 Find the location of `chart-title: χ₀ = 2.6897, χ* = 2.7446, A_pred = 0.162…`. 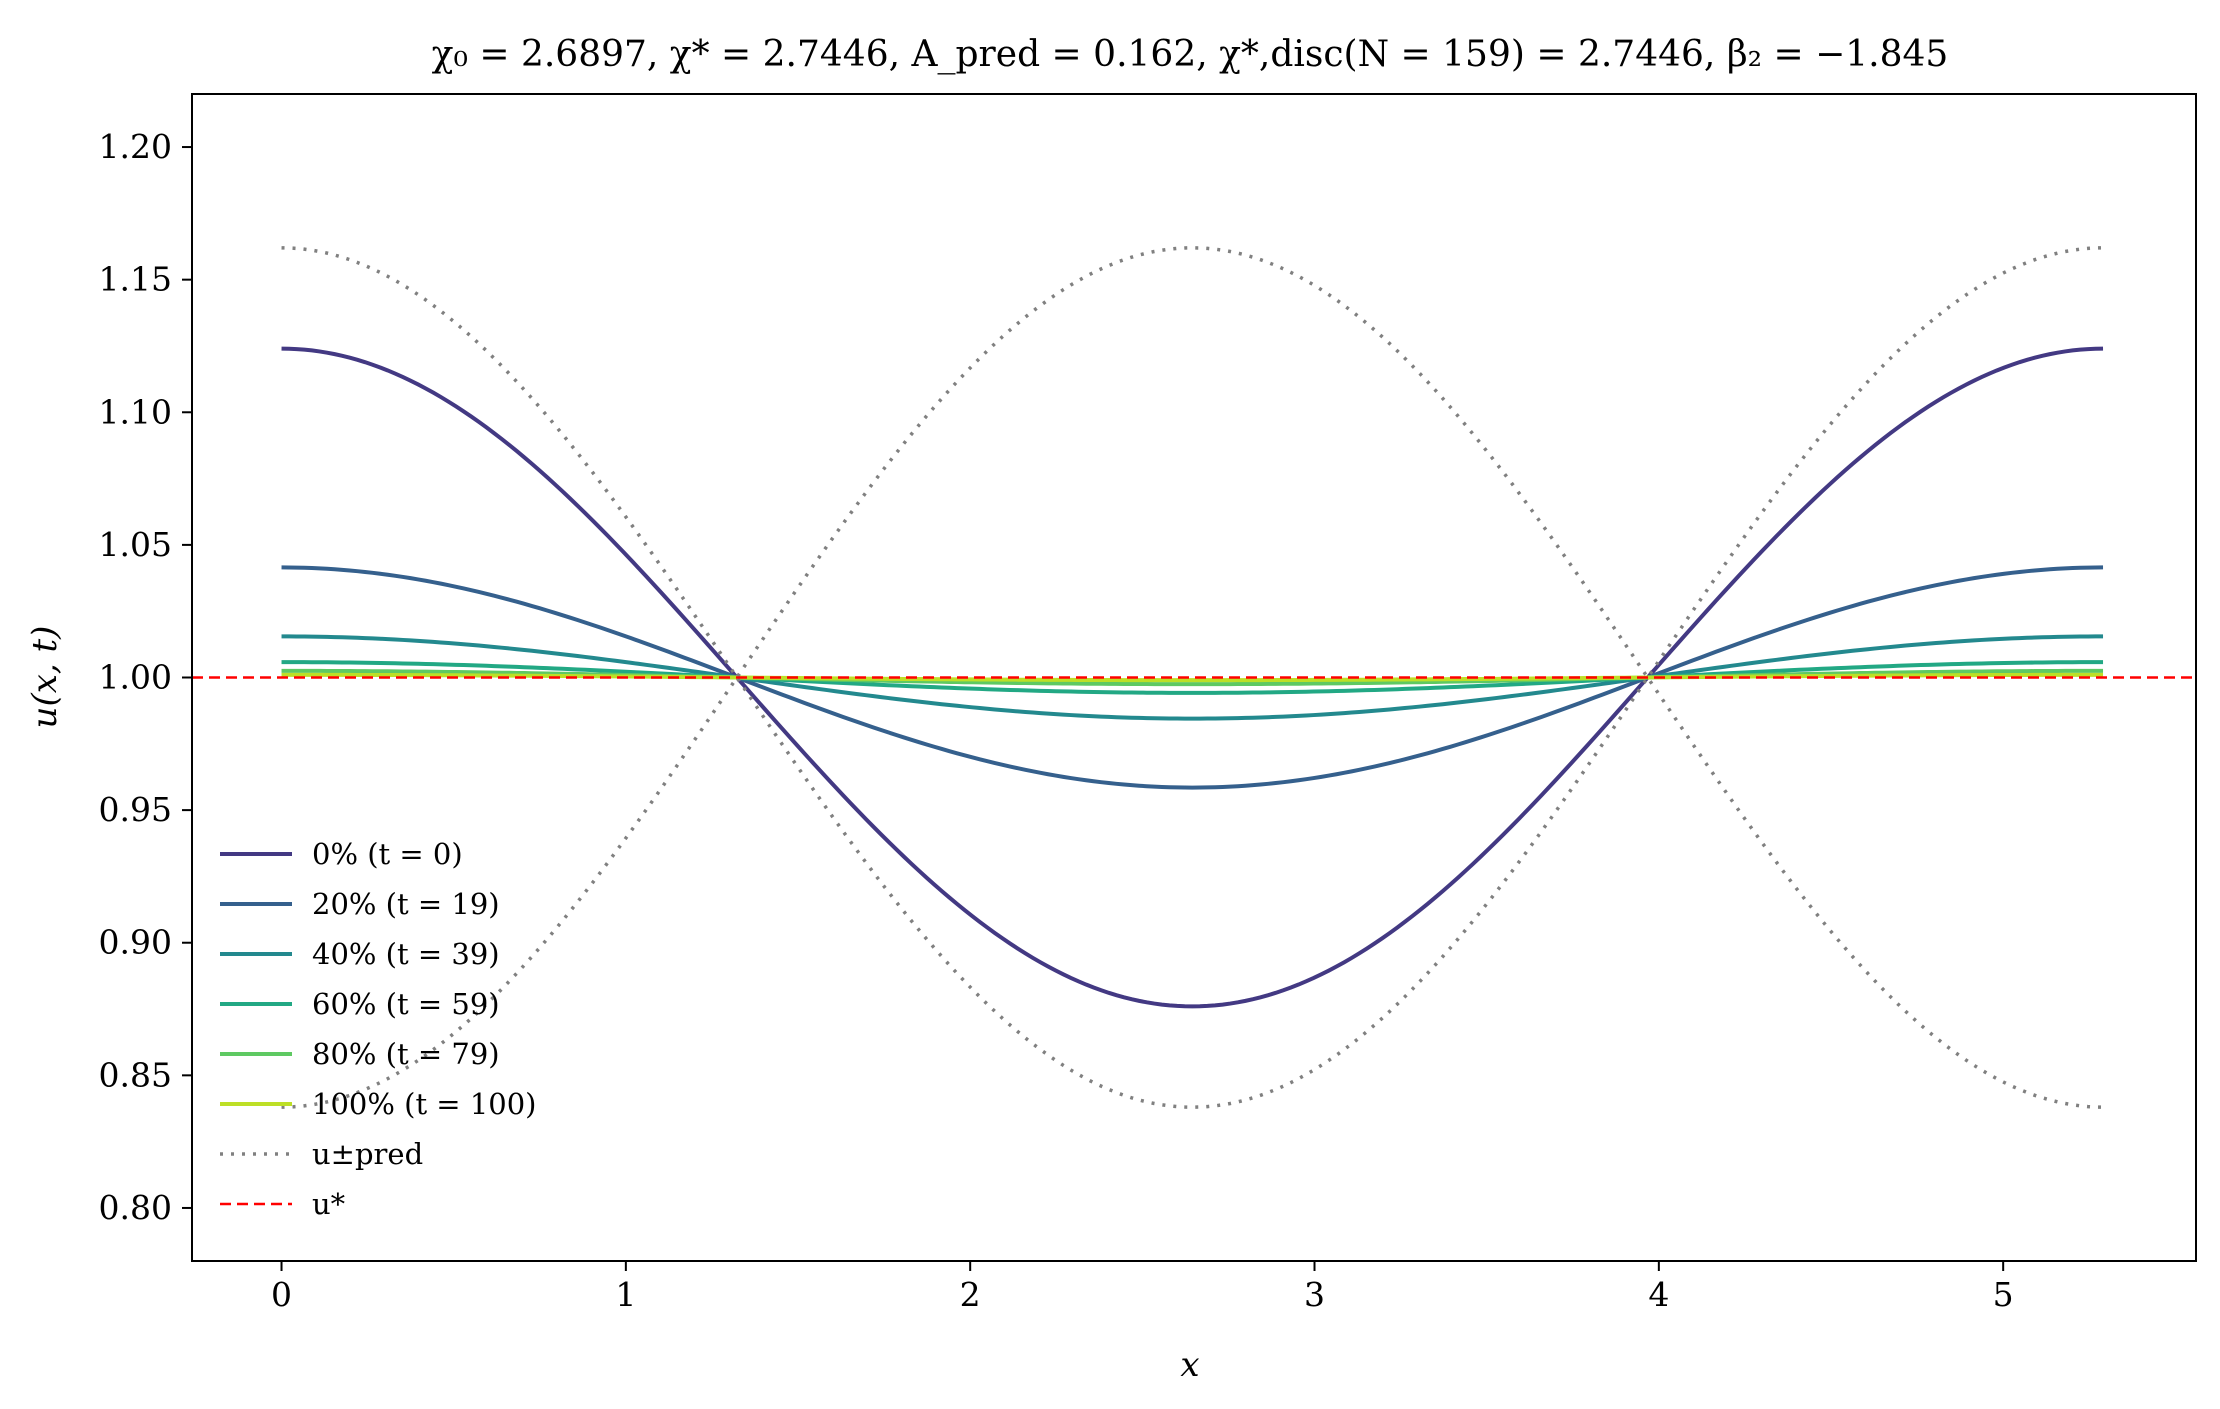

chart-title: χ₀ = 2.6897, χ* = 2.7446, A_pred = 0.162… is located at coordinates (1190, 54).